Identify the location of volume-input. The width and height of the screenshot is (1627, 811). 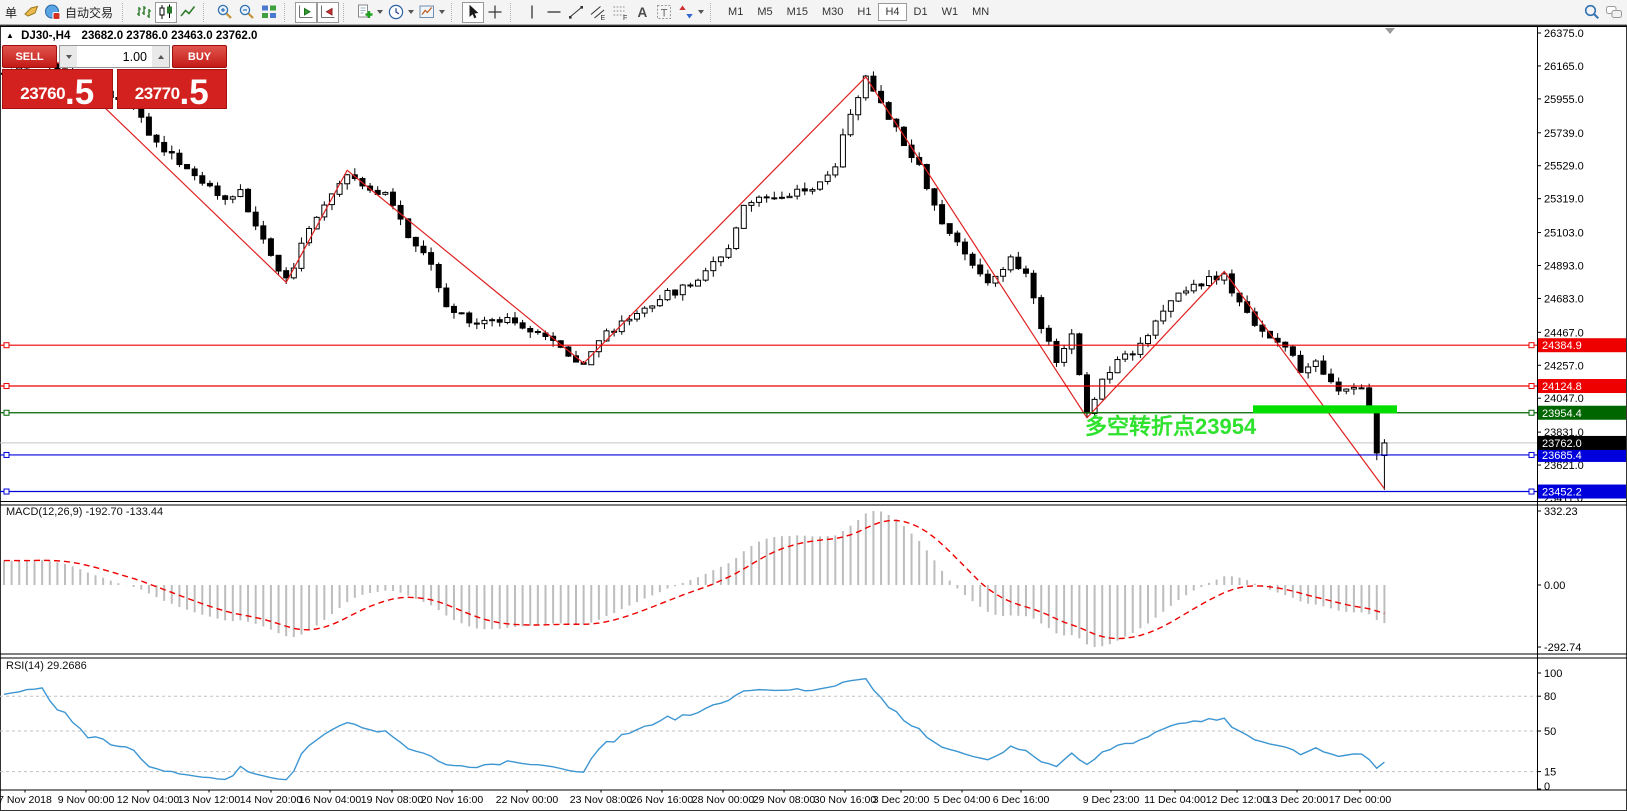
(114, 56).